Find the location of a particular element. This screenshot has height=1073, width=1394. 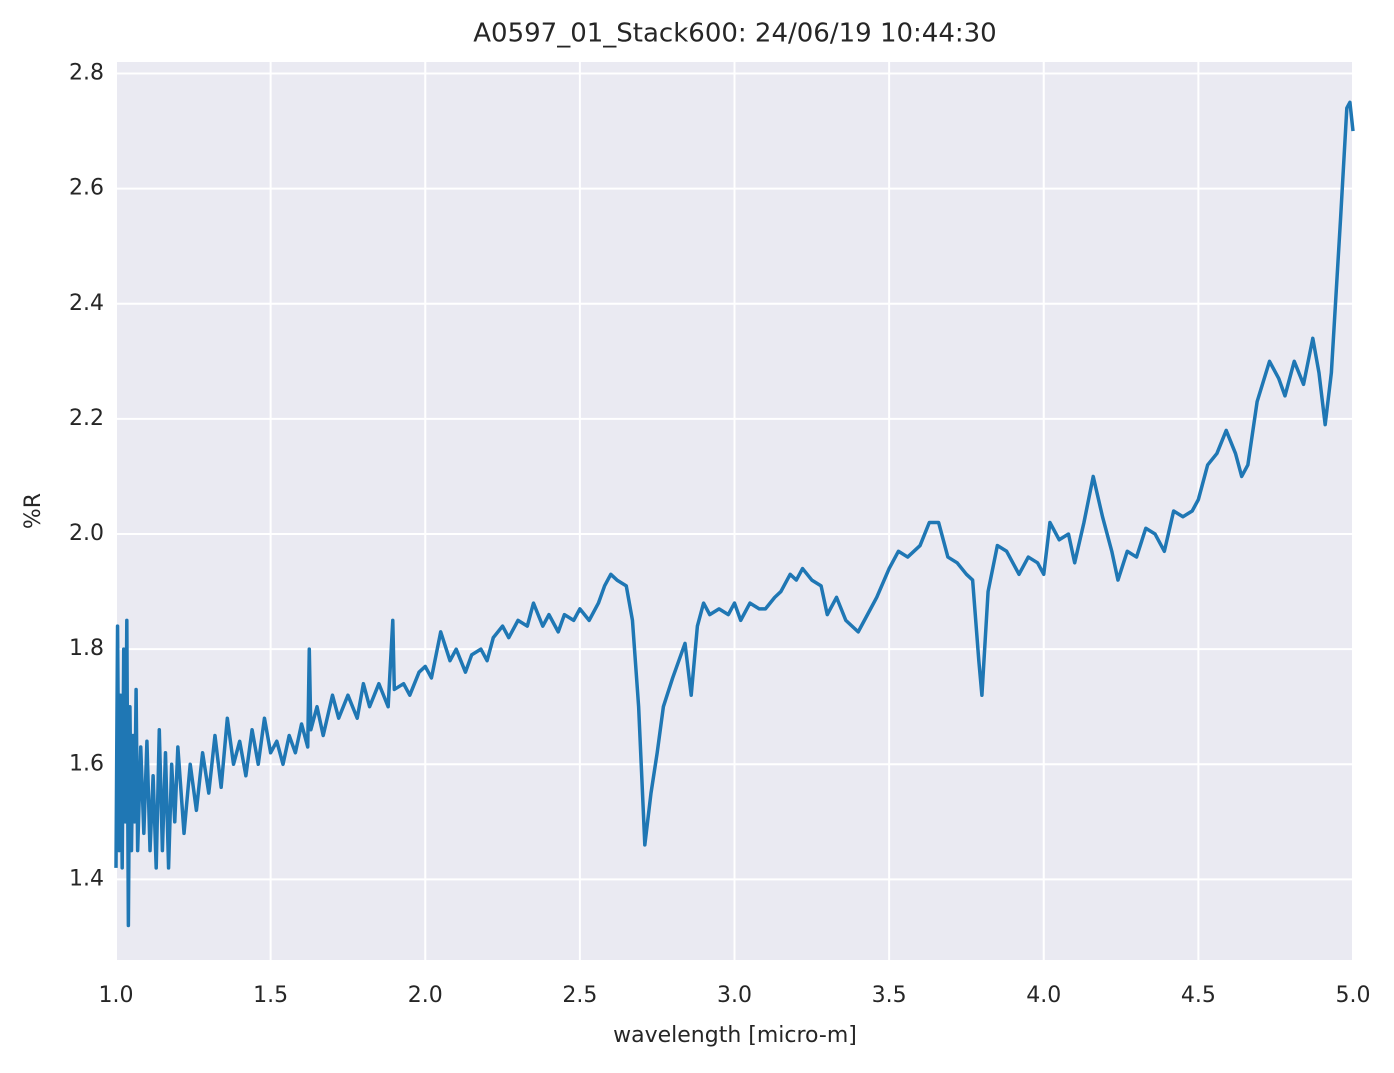

x-tick-label: 2.5 is located at coordinates (579, 995).